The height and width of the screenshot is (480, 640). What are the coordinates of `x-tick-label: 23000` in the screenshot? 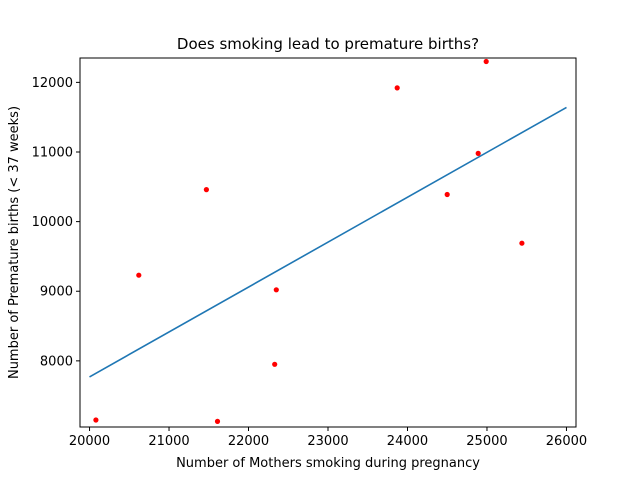 It's located at (327, 441).